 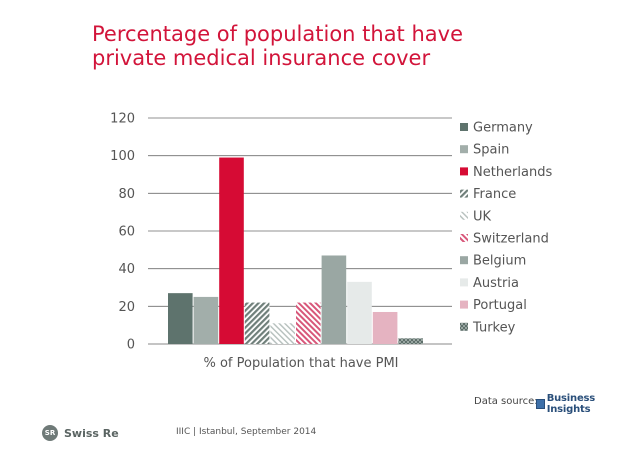 I want to click on y-tick-label: 20, so click(x=126, y=307).